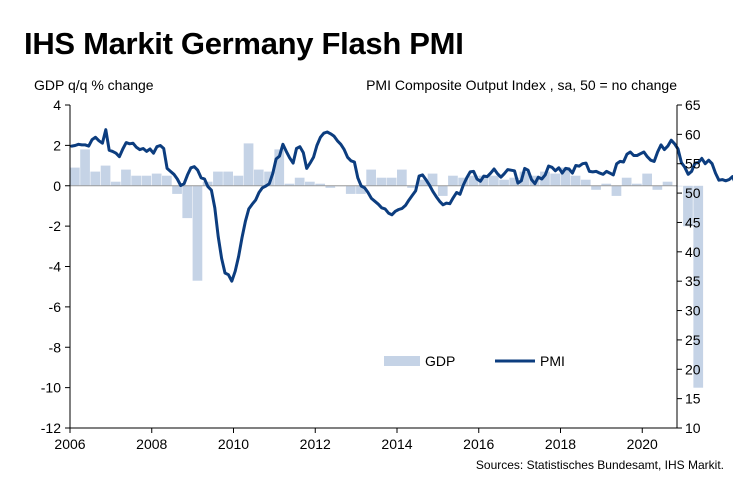 Image resolution: width=733 pixels, height=483 pixels. Describe the element at coordinates (552, 361) in the screenshot. I see `legend-pmi-label: PMI` at that location.